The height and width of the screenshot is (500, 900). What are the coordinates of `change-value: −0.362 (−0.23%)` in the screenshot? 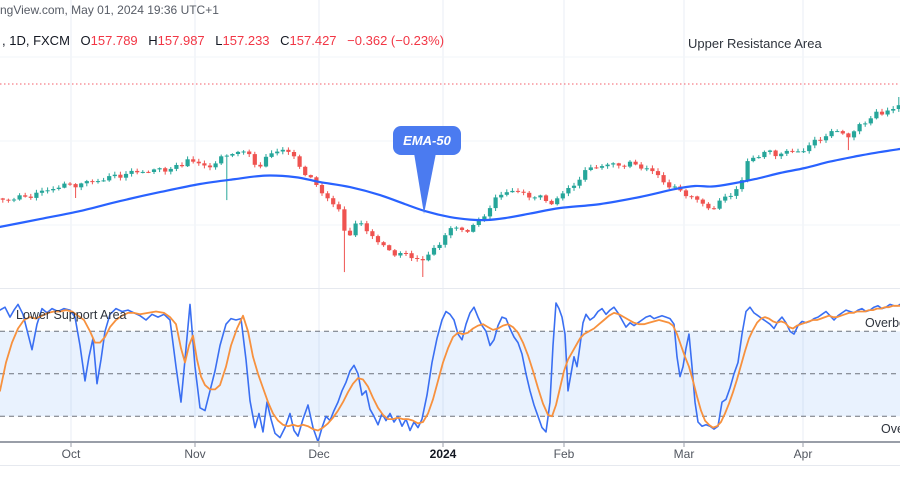 It's located at (396, 40).